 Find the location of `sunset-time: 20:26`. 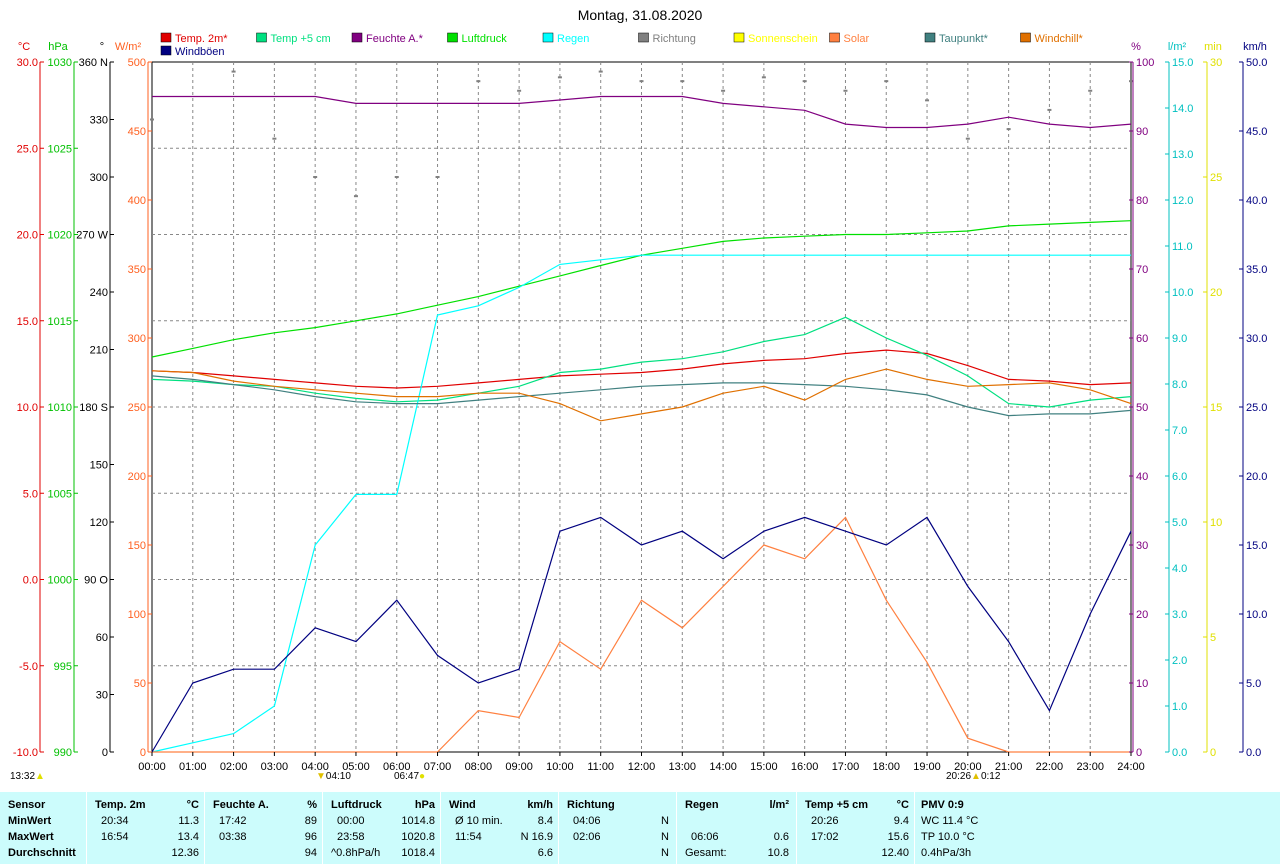

sunset-time: 20:26 is located at coordinates (959, 776).